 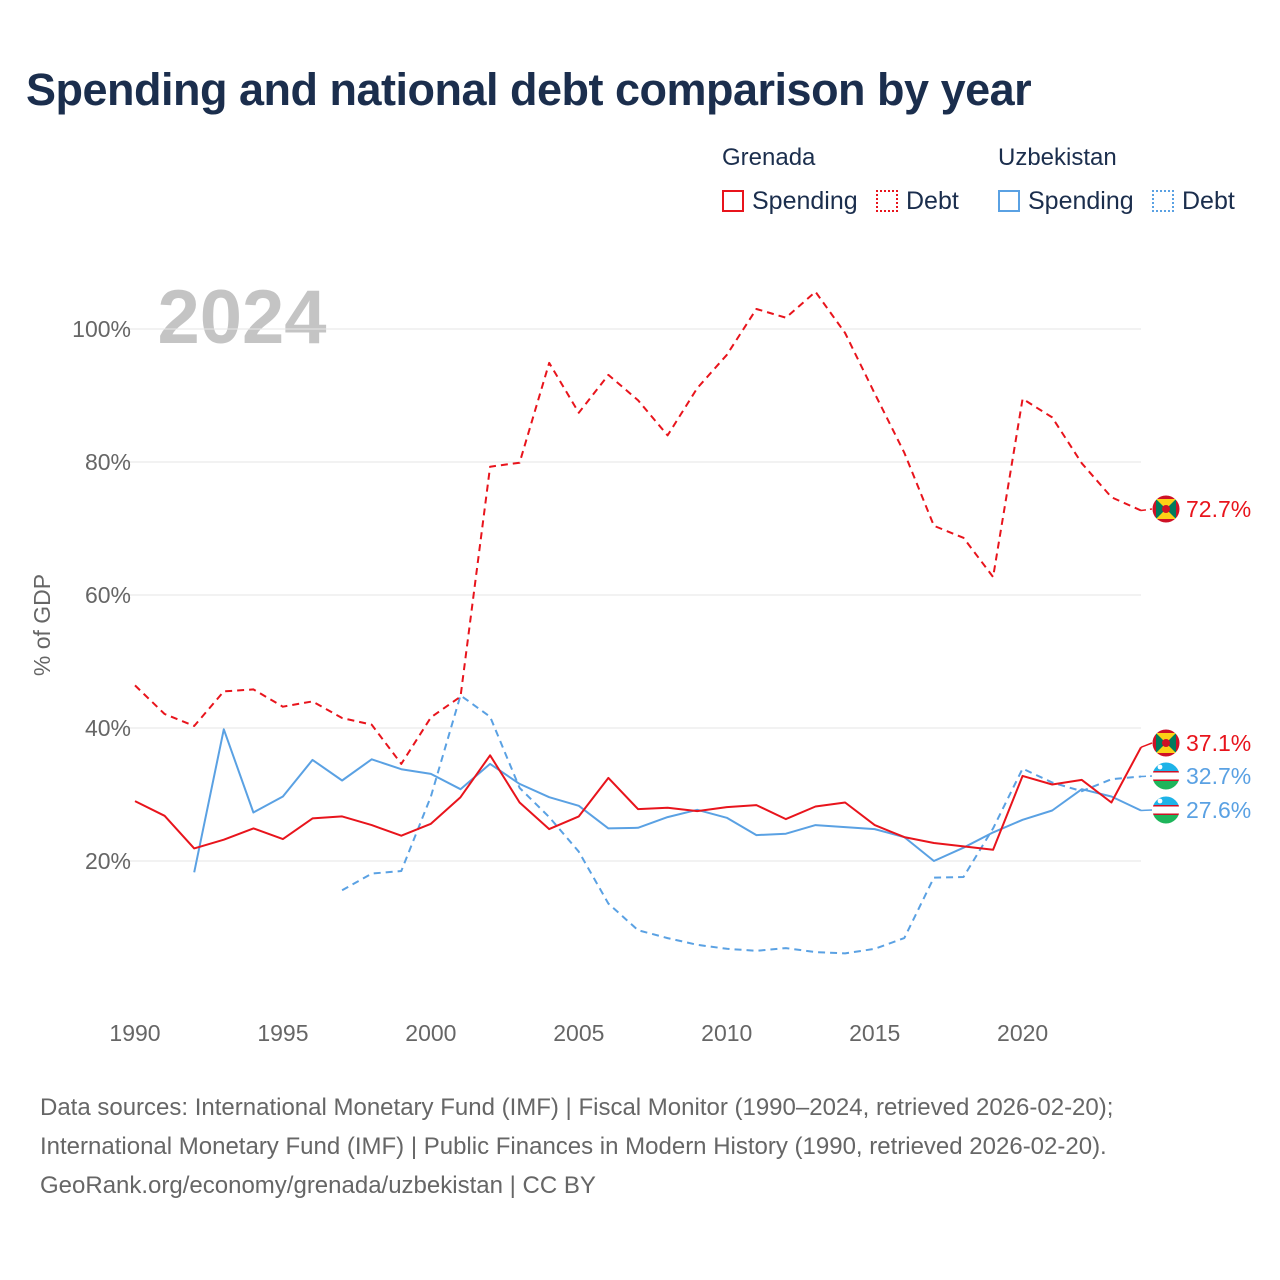 What do you see at coordinates (1218, 776) in the screenshot?
I see `end-value-label: 32.7%` at bounding box center [1218, 776].